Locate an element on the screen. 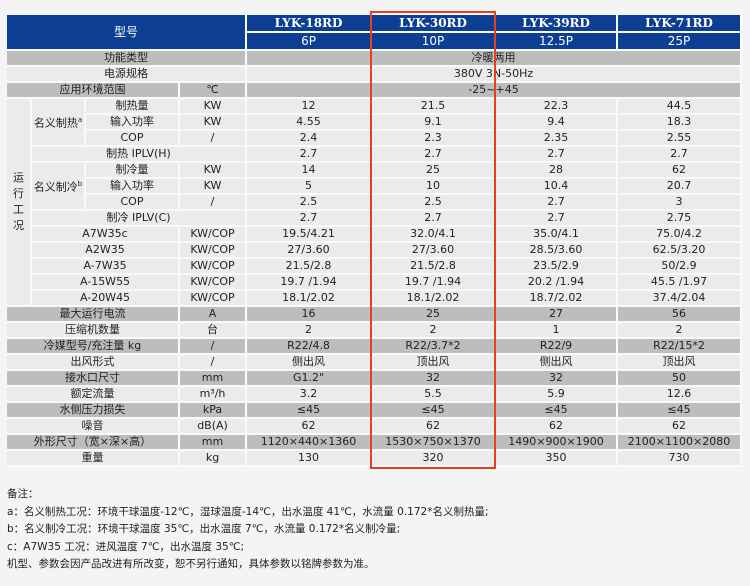 The image size is (750, 586). row-value: 顶出风 is located at coordinates (680, 363).